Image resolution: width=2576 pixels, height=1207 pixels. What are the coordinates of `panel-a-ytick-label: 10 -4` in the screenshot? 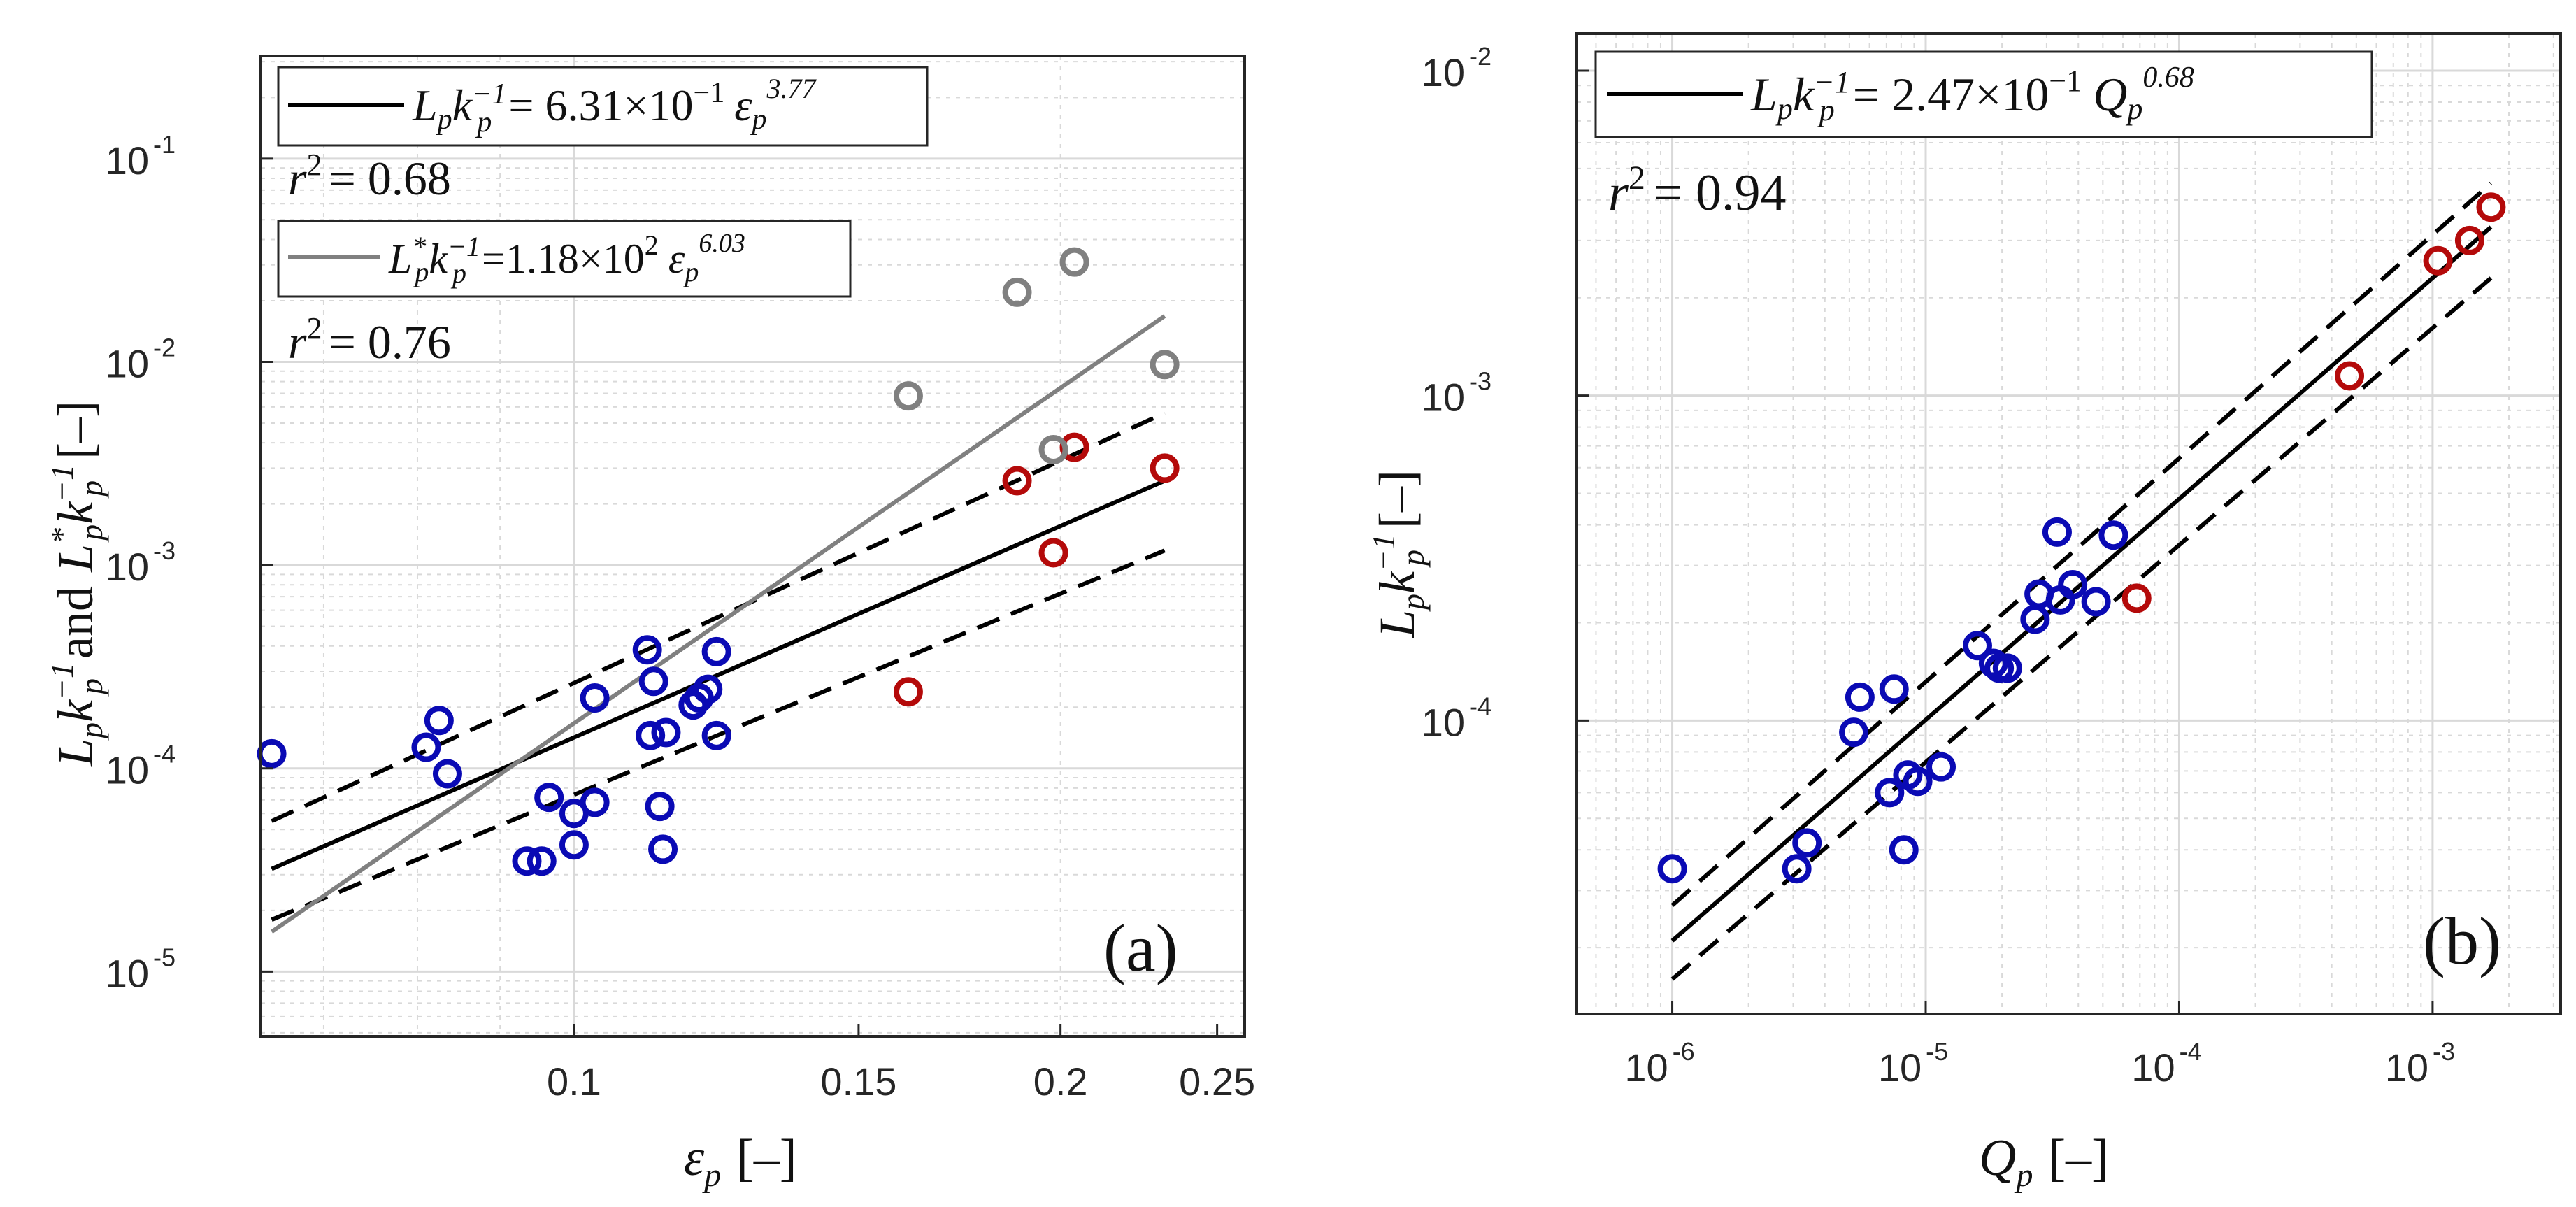 It's located at (141, 766).